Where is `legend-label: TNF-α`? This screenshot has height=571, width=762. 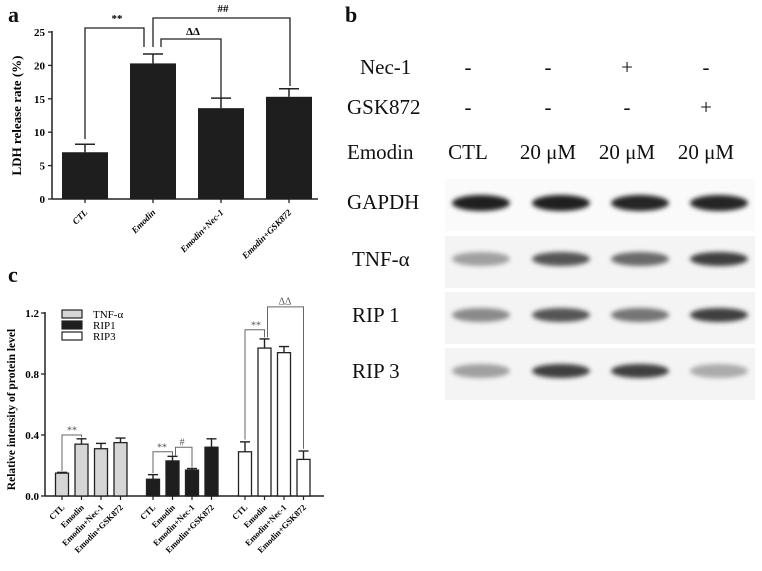
legend-label: TNF-α is located at coordinates (108, 315).